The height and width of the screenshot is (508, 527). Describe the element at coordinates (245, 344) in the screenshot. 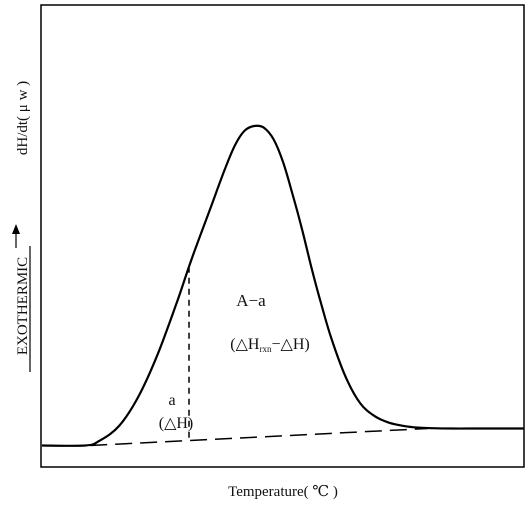

I see `peak-formula-open: (△H` at that location.